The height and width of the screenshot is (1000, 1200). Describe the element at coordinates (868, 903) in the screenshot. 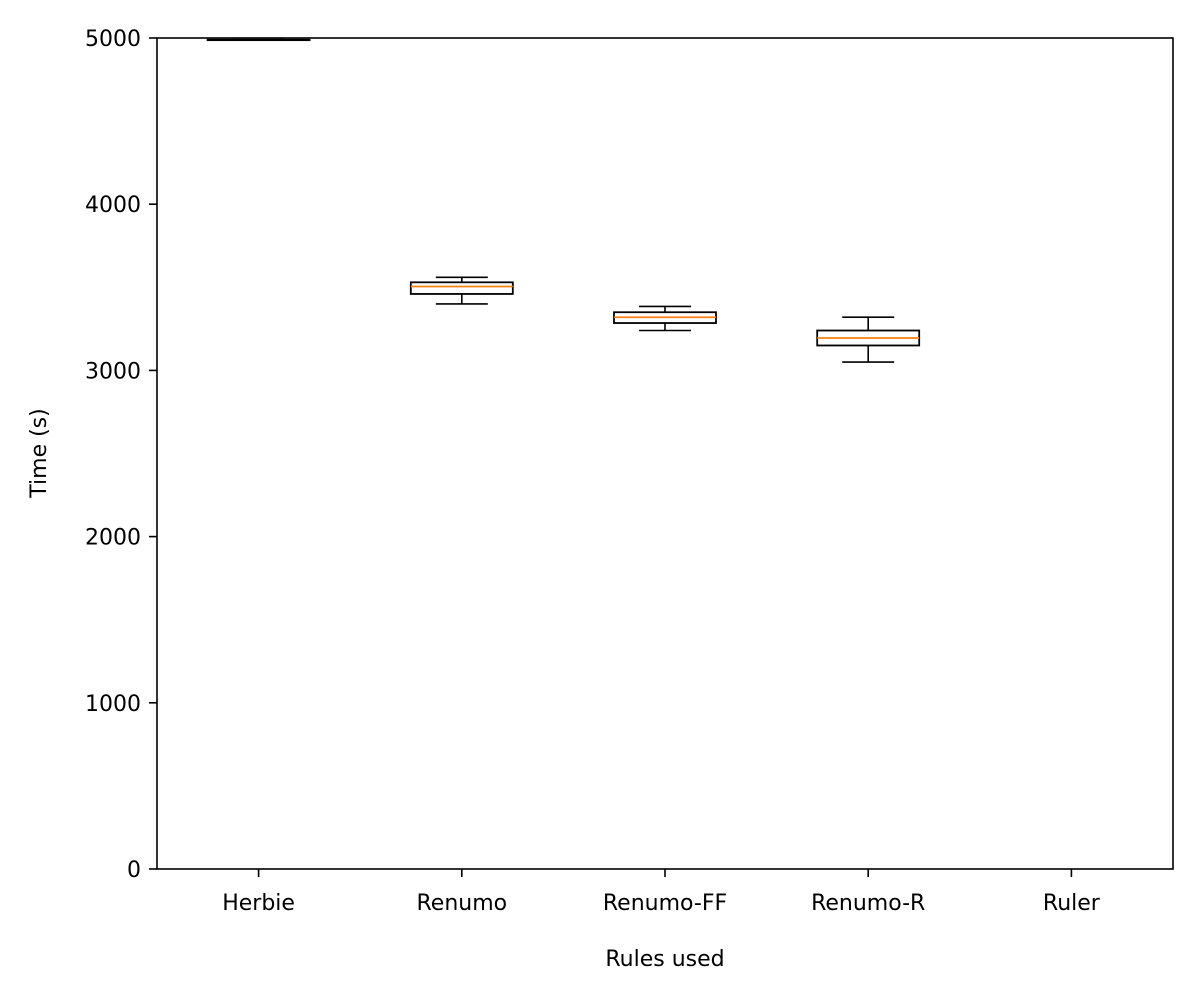

I see `x-tick-label: Renumo-R` at that location.